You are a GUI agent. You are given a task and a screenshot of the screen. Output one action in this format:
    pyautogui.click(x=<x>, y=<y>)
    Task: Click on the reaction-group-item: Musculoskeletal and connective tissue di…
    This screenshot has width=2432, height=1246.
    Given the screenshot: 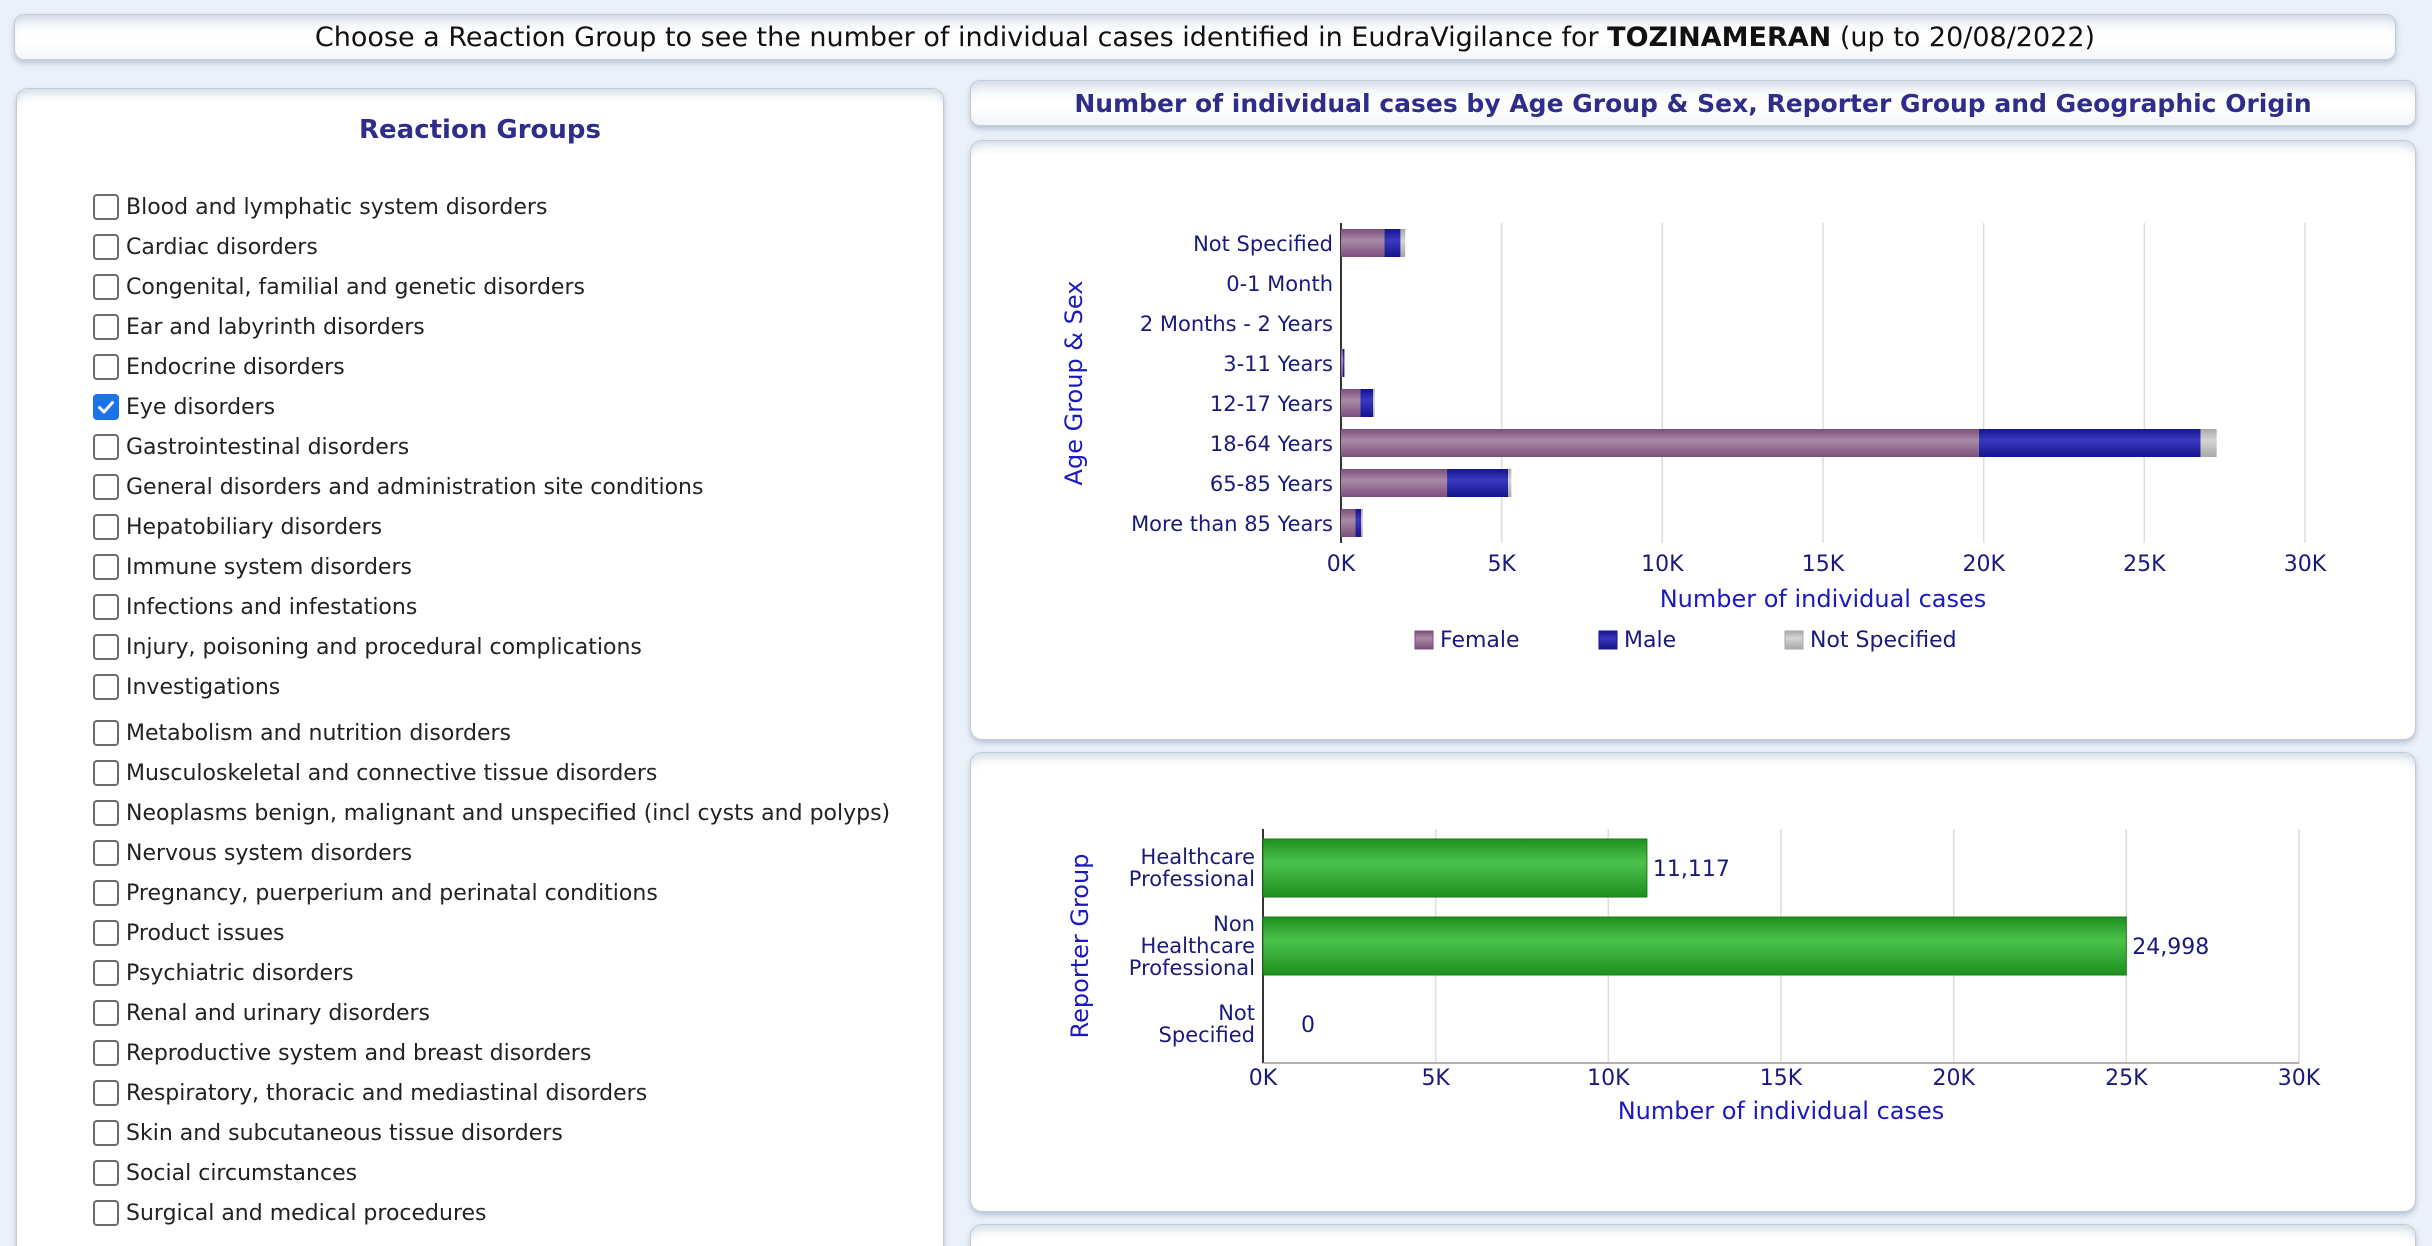 What is the action you would take?
    pyautogui.click(x=375, y=773)
    